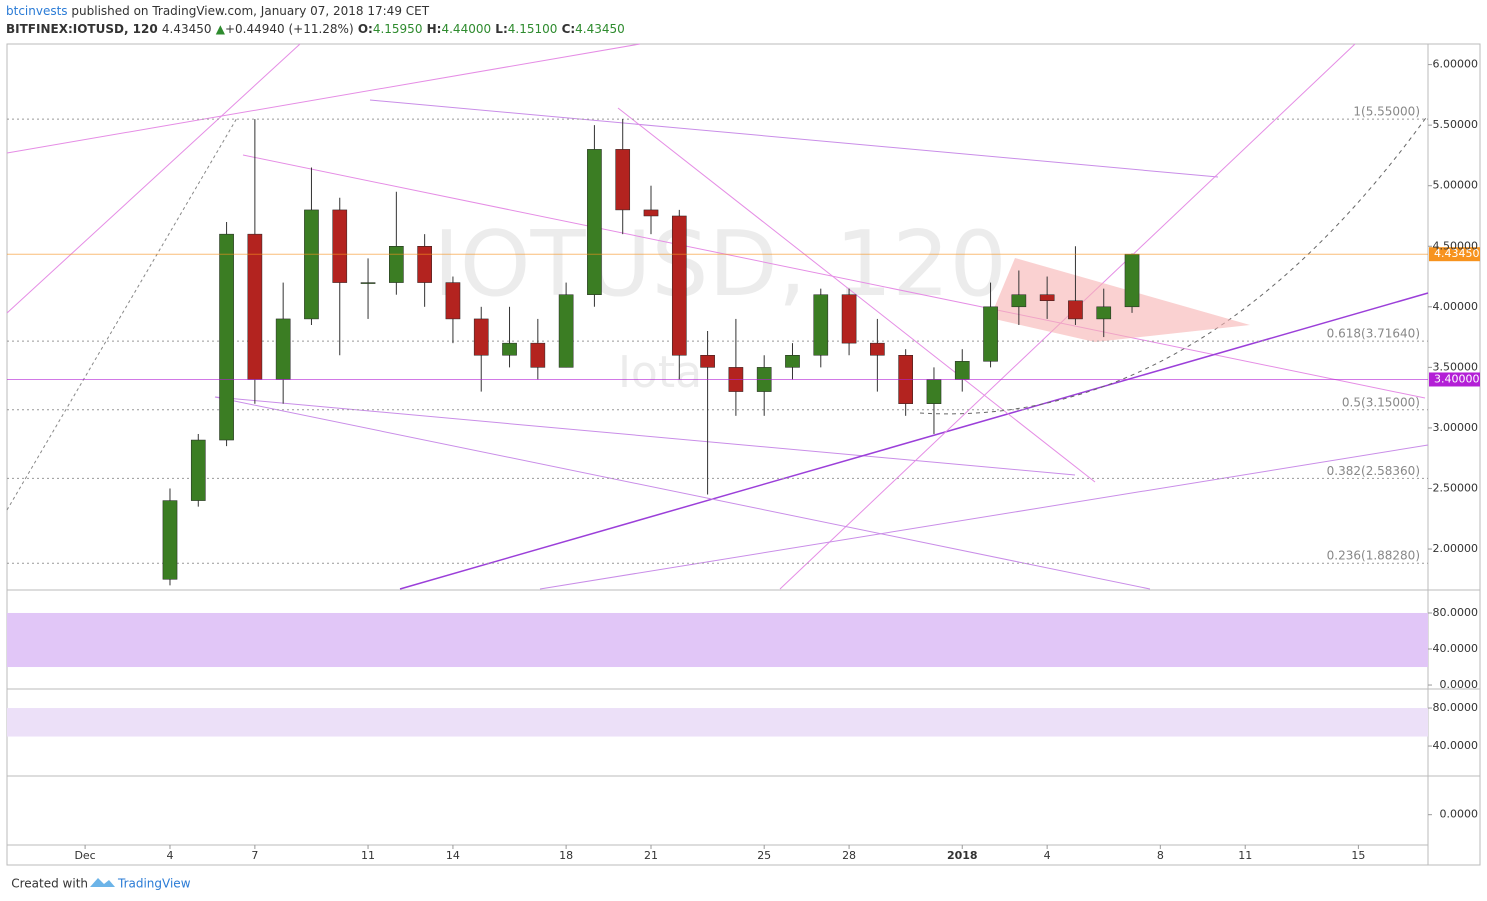  I want to click on indicator-band, so click(717, 640).